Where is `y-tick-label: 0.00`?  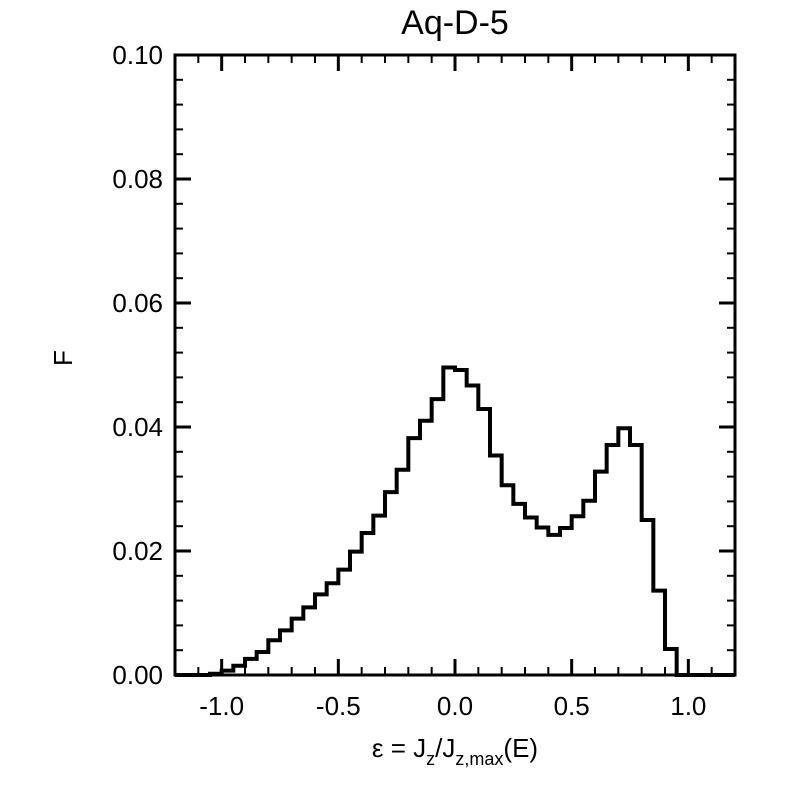
y-tick-label: 0.00 is located at coordinates (137, 675).